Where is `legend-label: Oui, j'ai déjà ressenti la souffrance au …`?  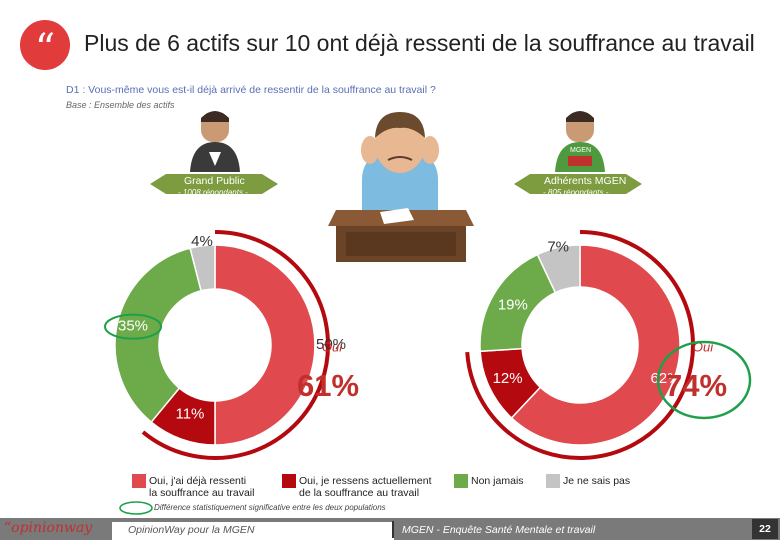
legend-label: Oui, j'ai déjà ressenti la souffrance au … is located at coordinates (201, 487).